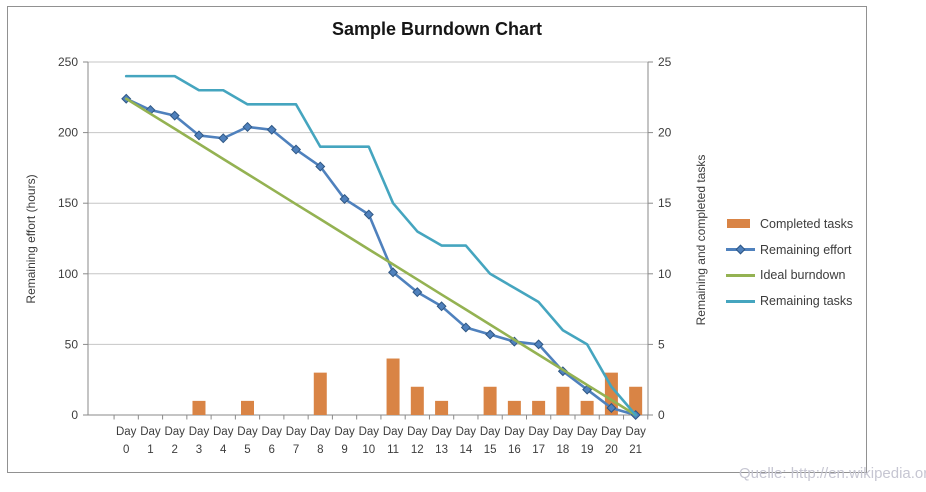 The image size is (926, 492). I want to click on svg-text: 4, so click(223, 450).